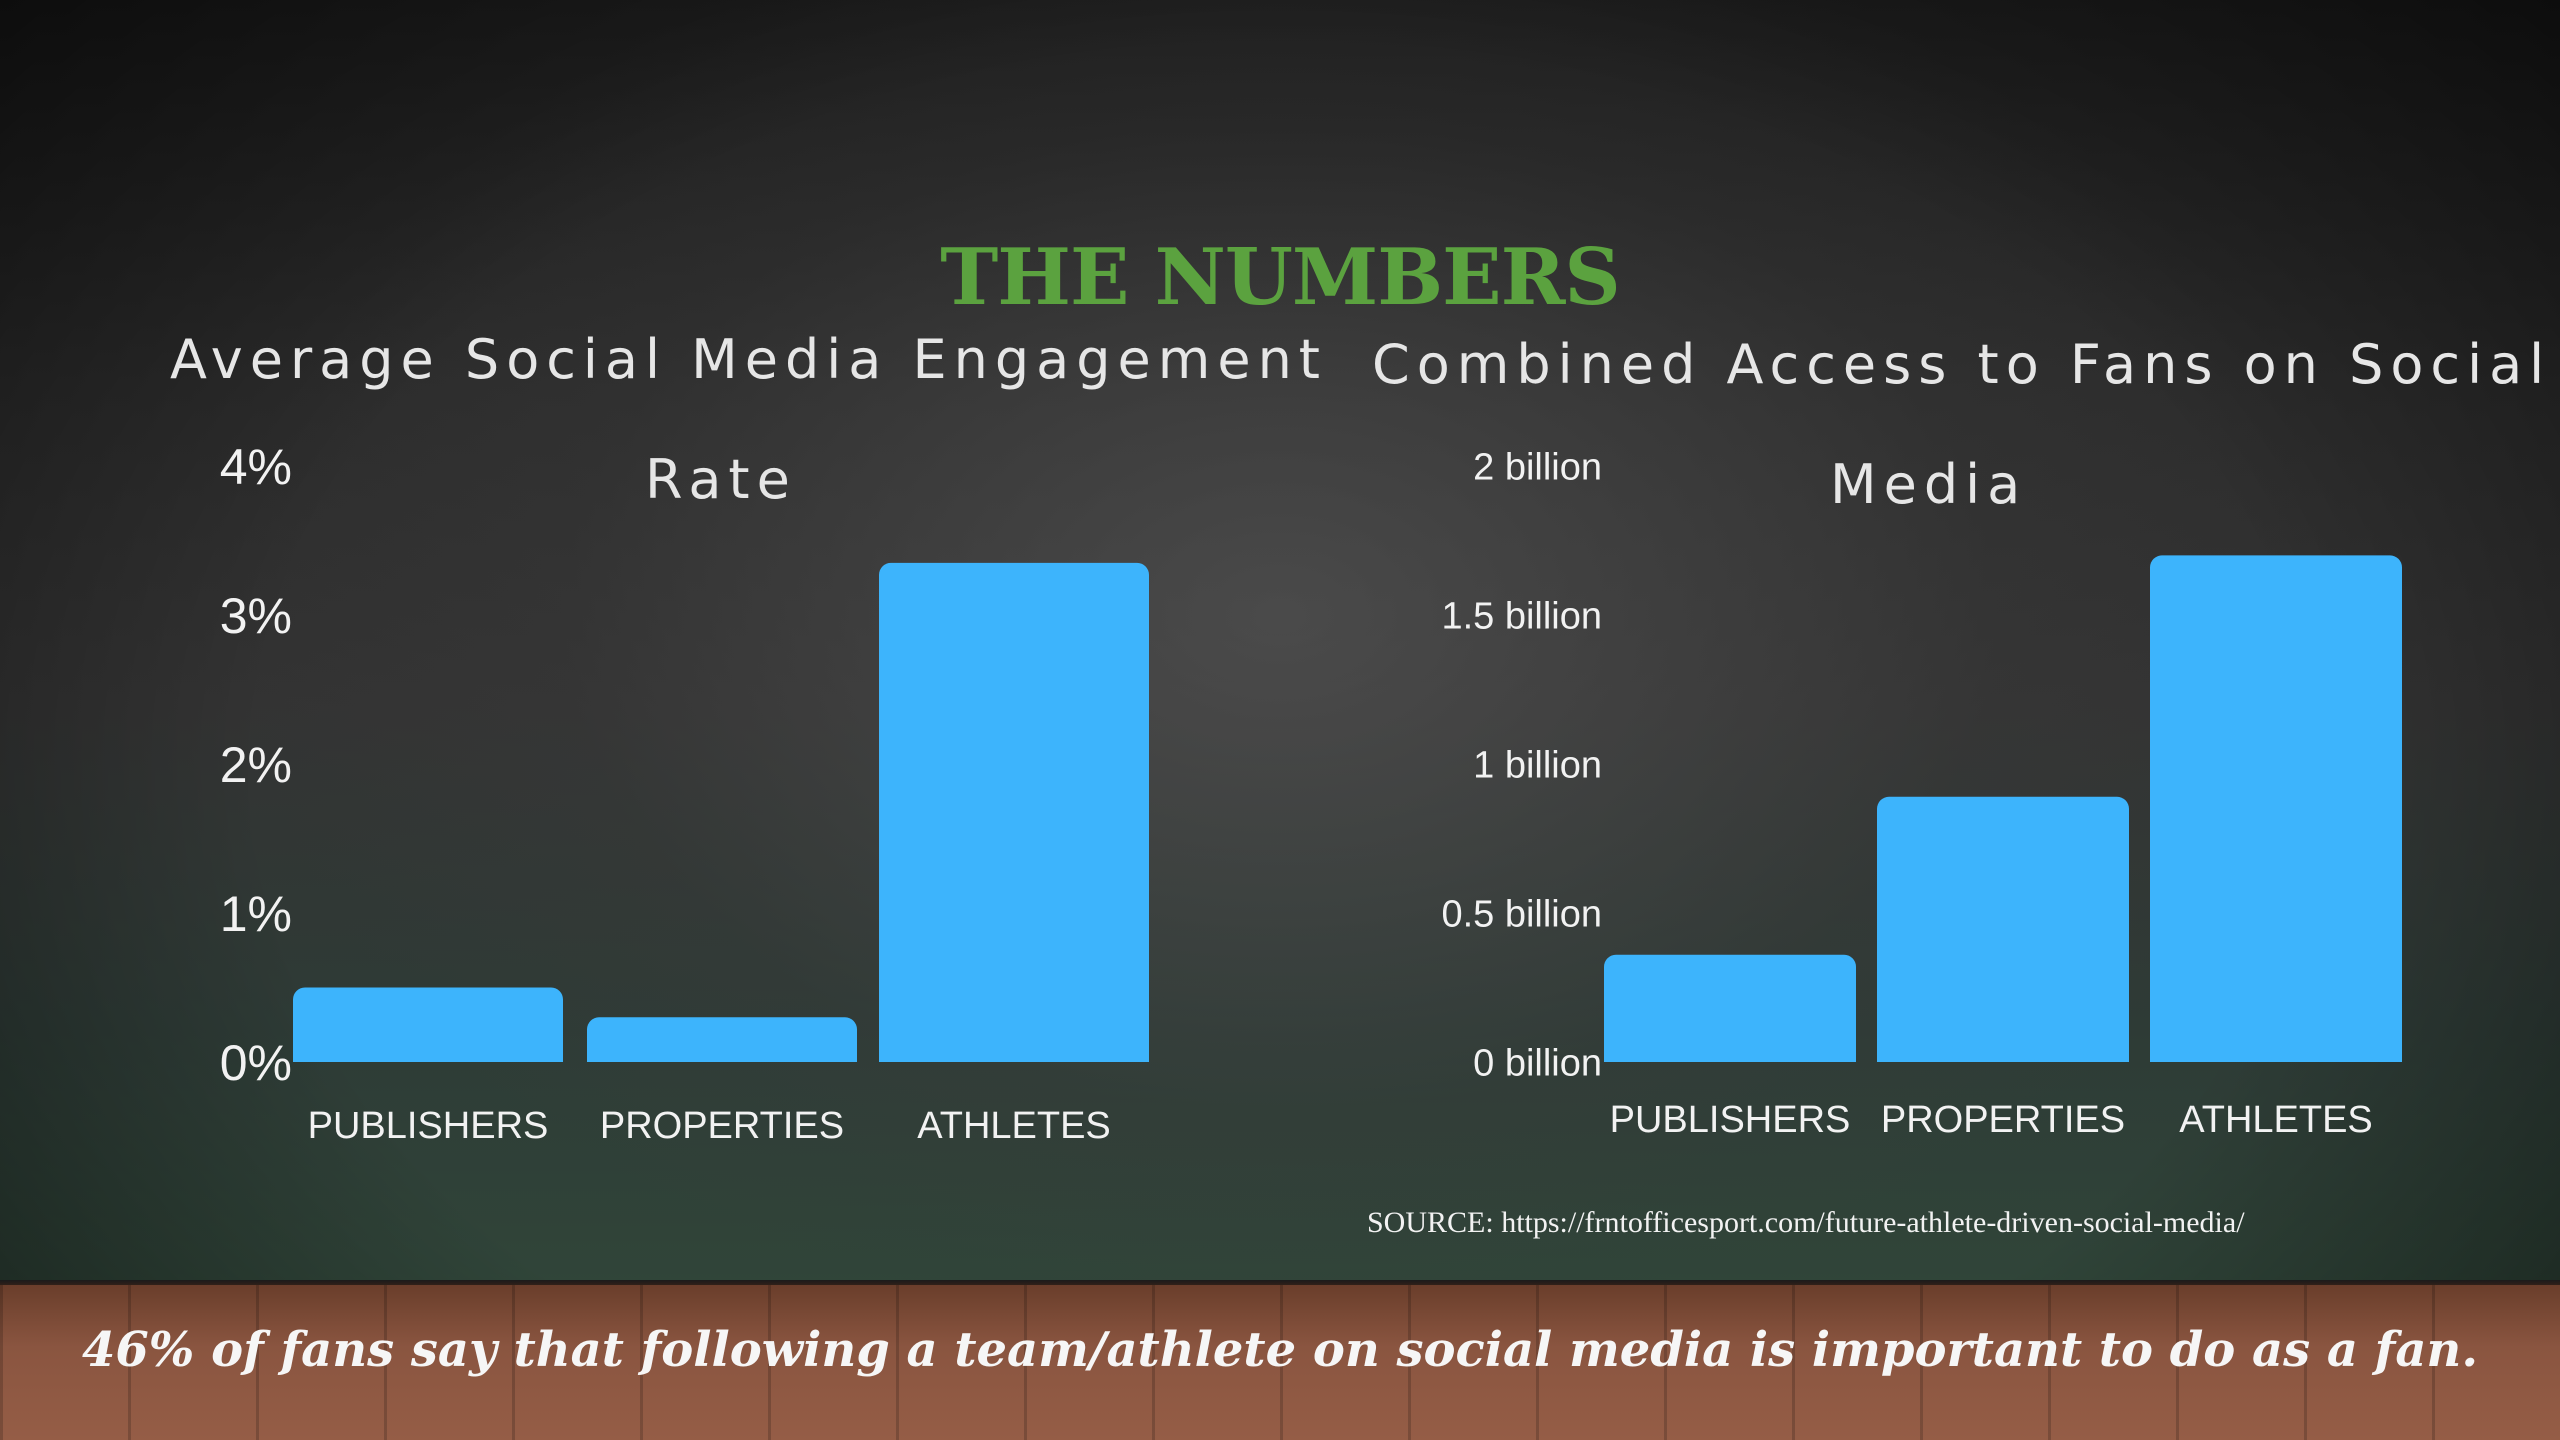 Image resolution: width=2560 pixels, height=1440 pixels. Describe the element at coordinates (1730, 1120) in the screenshot. I see `chart2-category-label: PUBLISHERS` at that location.